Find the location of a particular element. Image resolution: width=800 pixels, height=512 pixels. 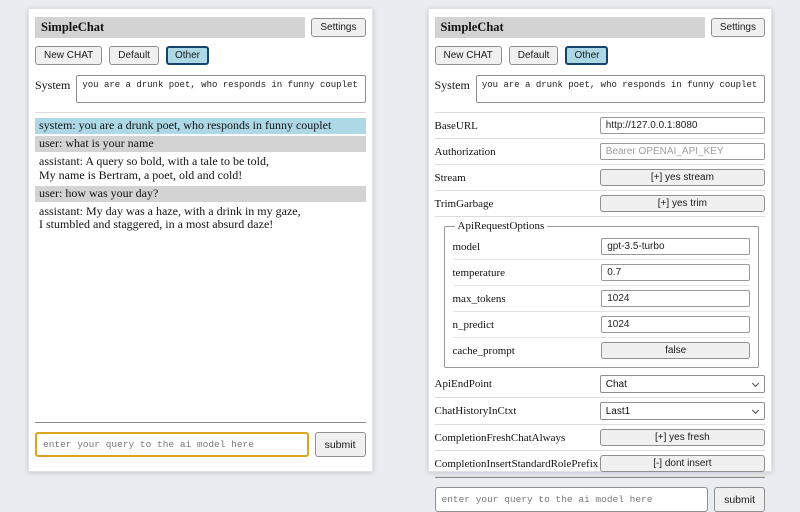

setting-row-temperature: temperature is located at coordinates (601, 273).